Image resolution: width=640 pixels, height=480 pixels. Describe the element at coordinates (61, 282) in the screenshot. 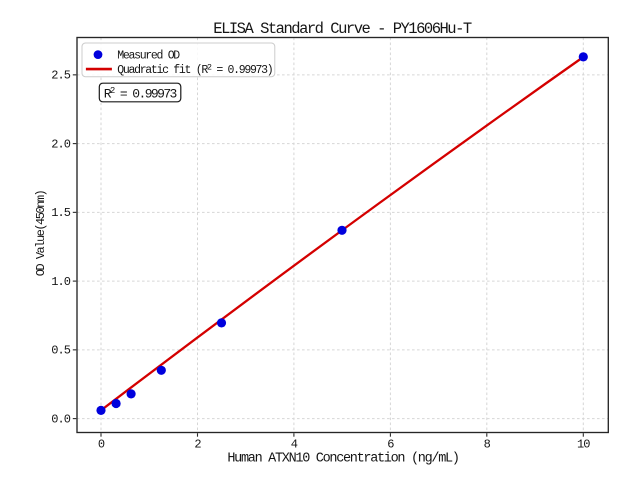

I see `svg-text: 1.0` at that location.